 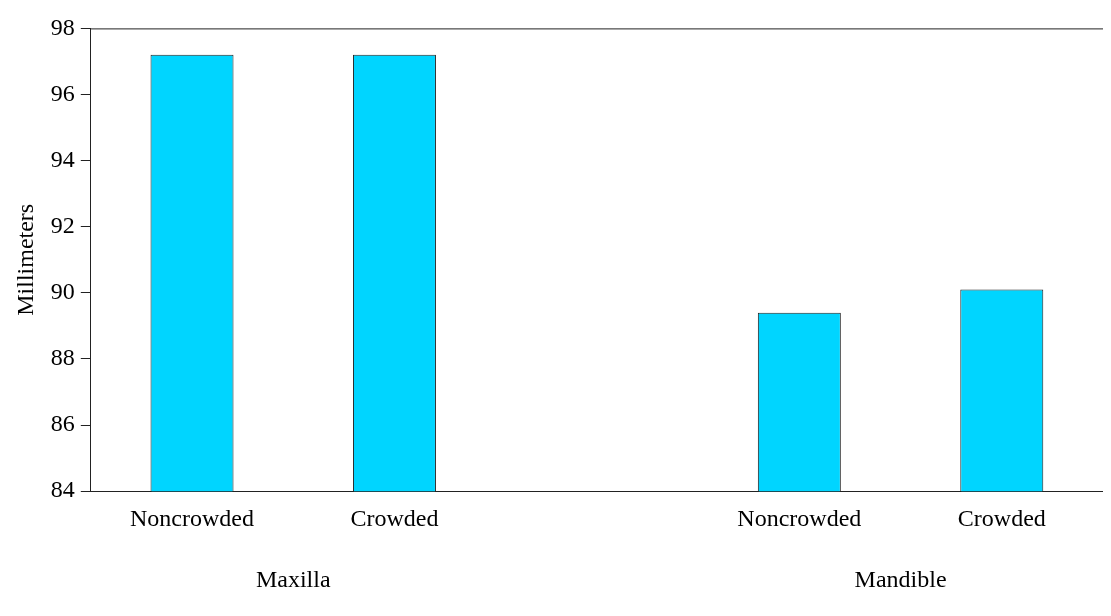 I want to click on text: Maxilla, so click(x=293, y=579).